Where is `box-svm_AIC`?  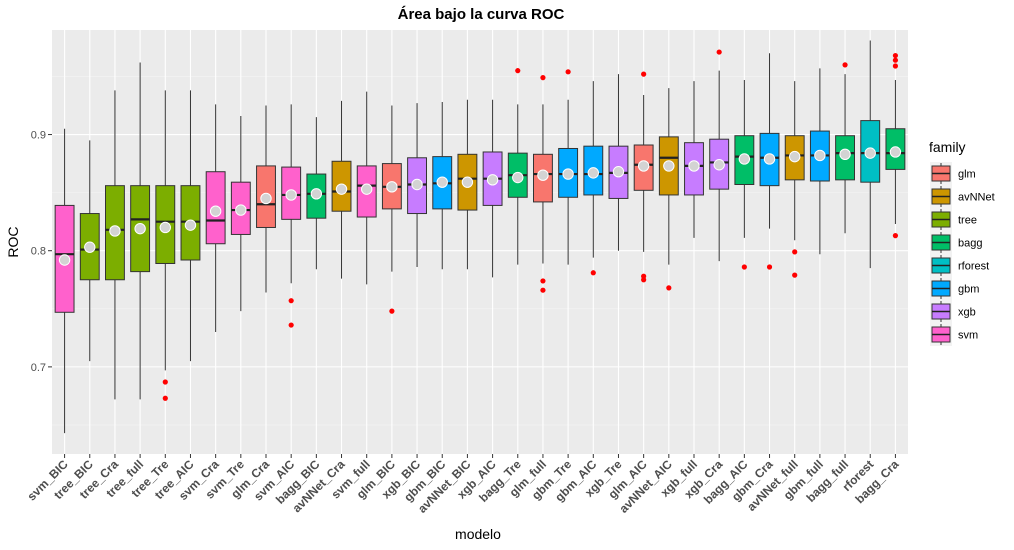
box-svm_AIC is located at coordinates (291, 216).